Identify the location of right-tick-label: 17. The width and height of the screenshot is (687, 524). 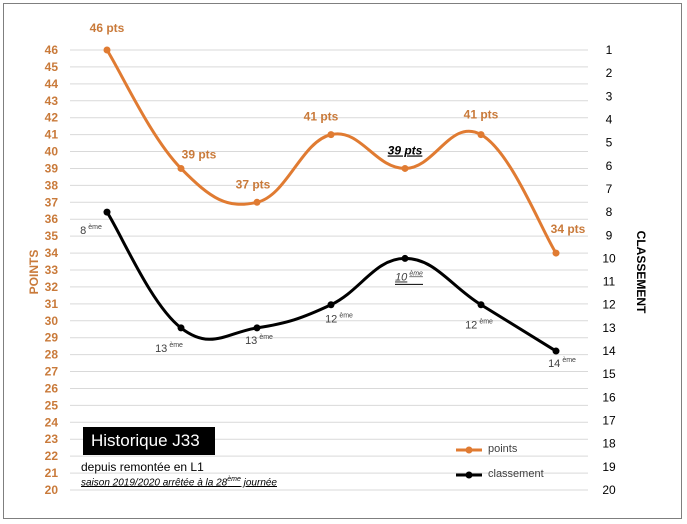
(609, 421).